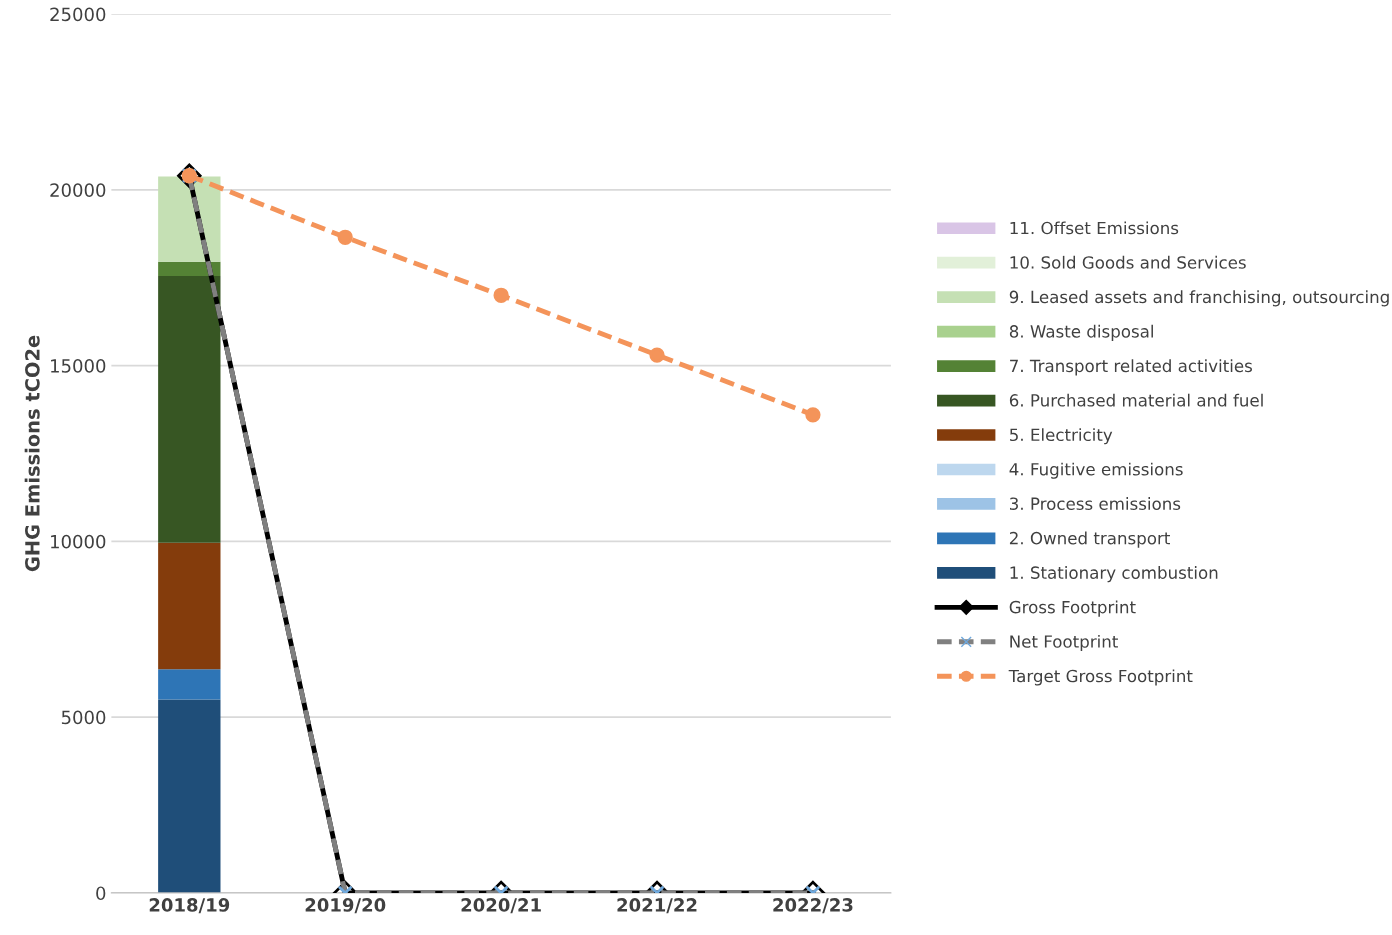  I want to click on x-tick-label: 2019/20, so click(345, 906).